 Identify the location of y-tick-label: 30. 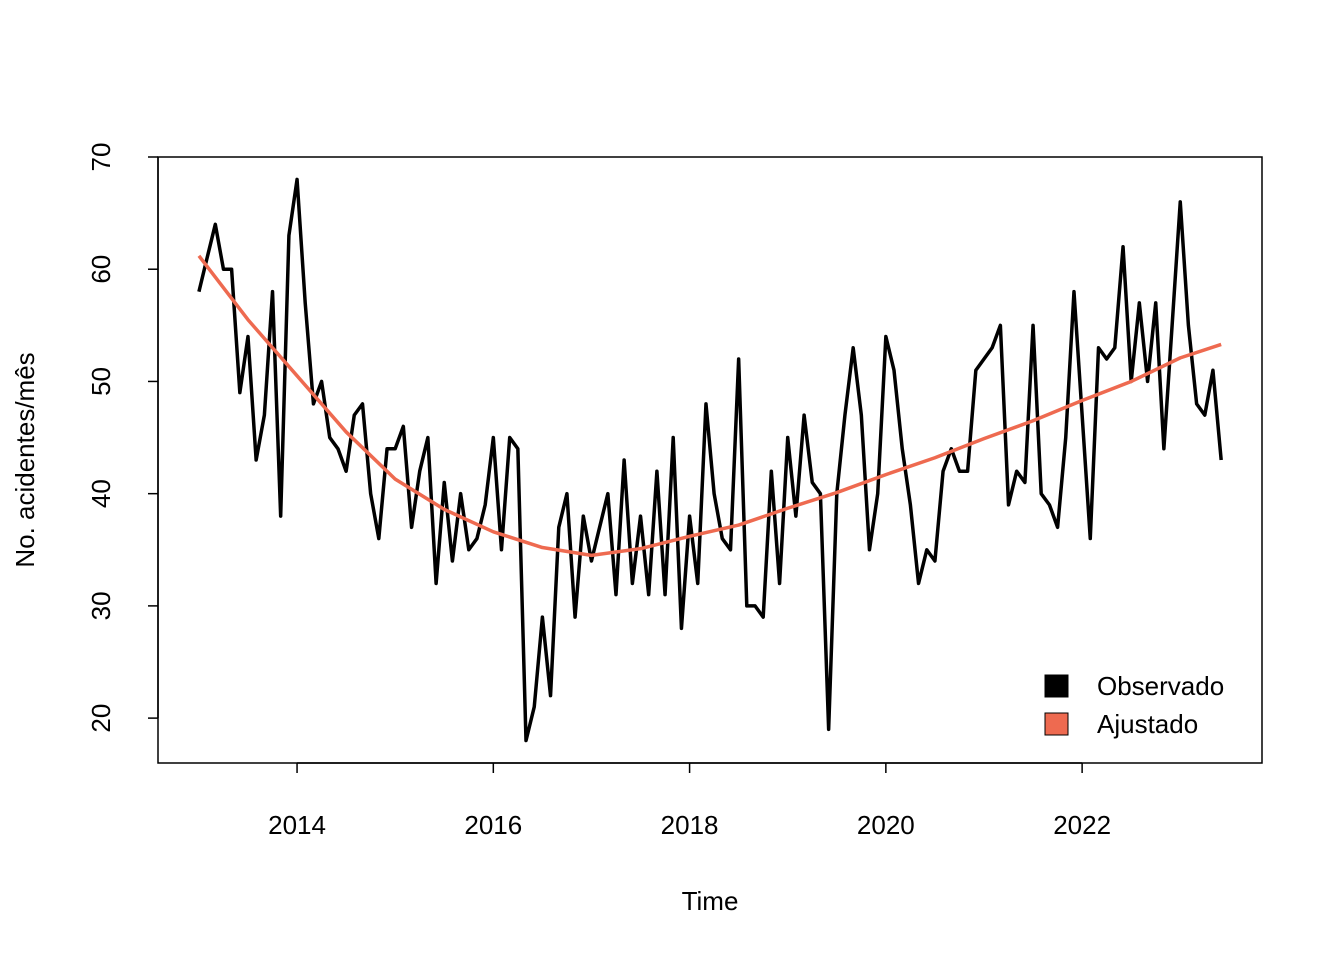
(101, 605).